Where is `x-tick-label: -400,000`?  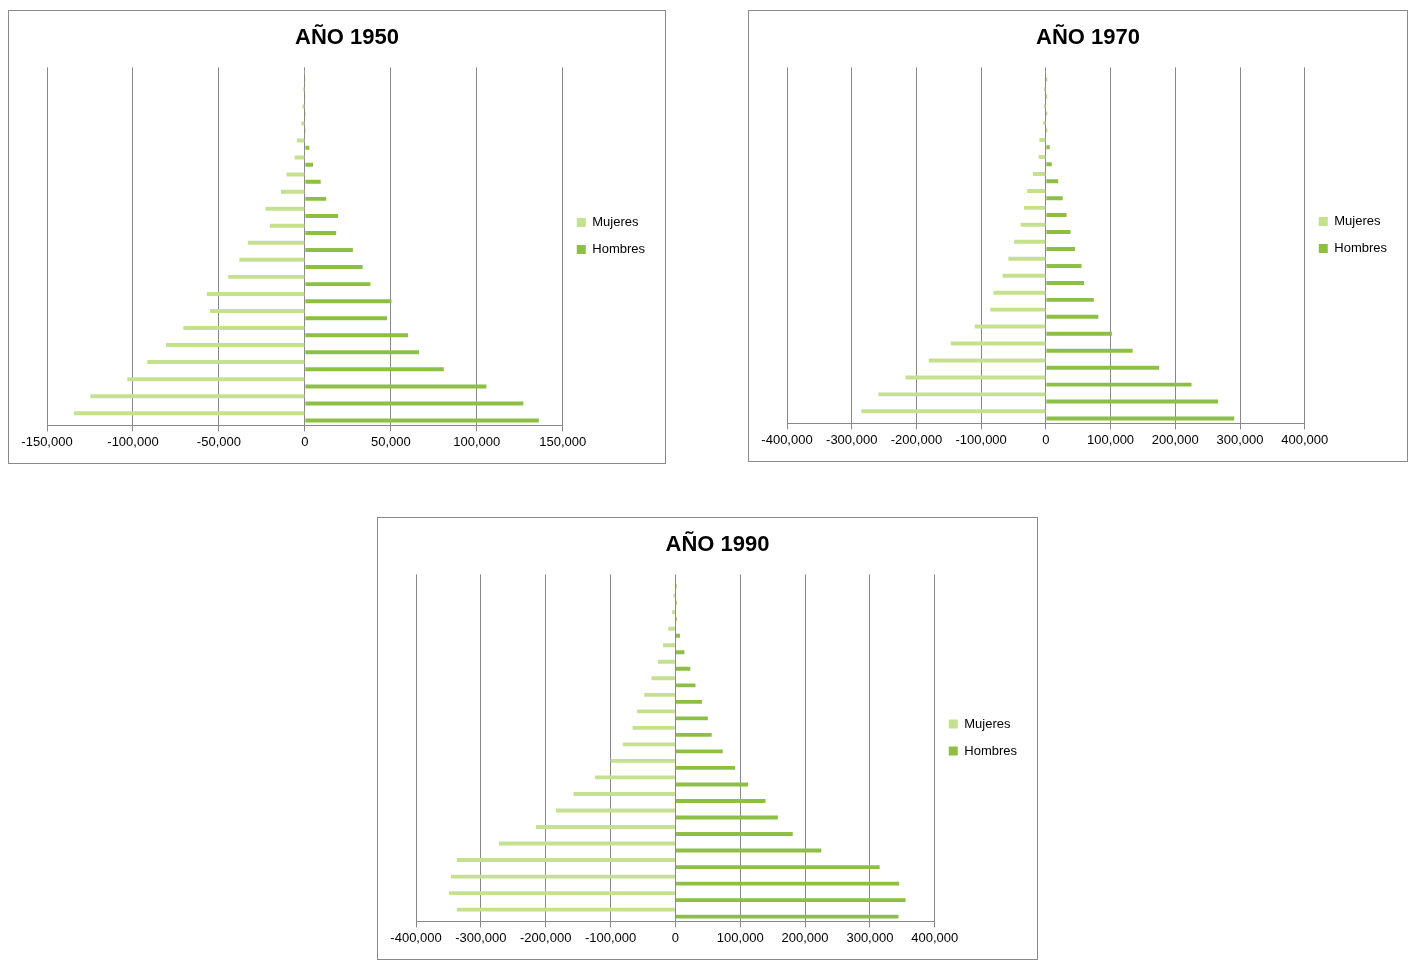 x-tick-label: -400,000 is located at coordinates (416, 937).